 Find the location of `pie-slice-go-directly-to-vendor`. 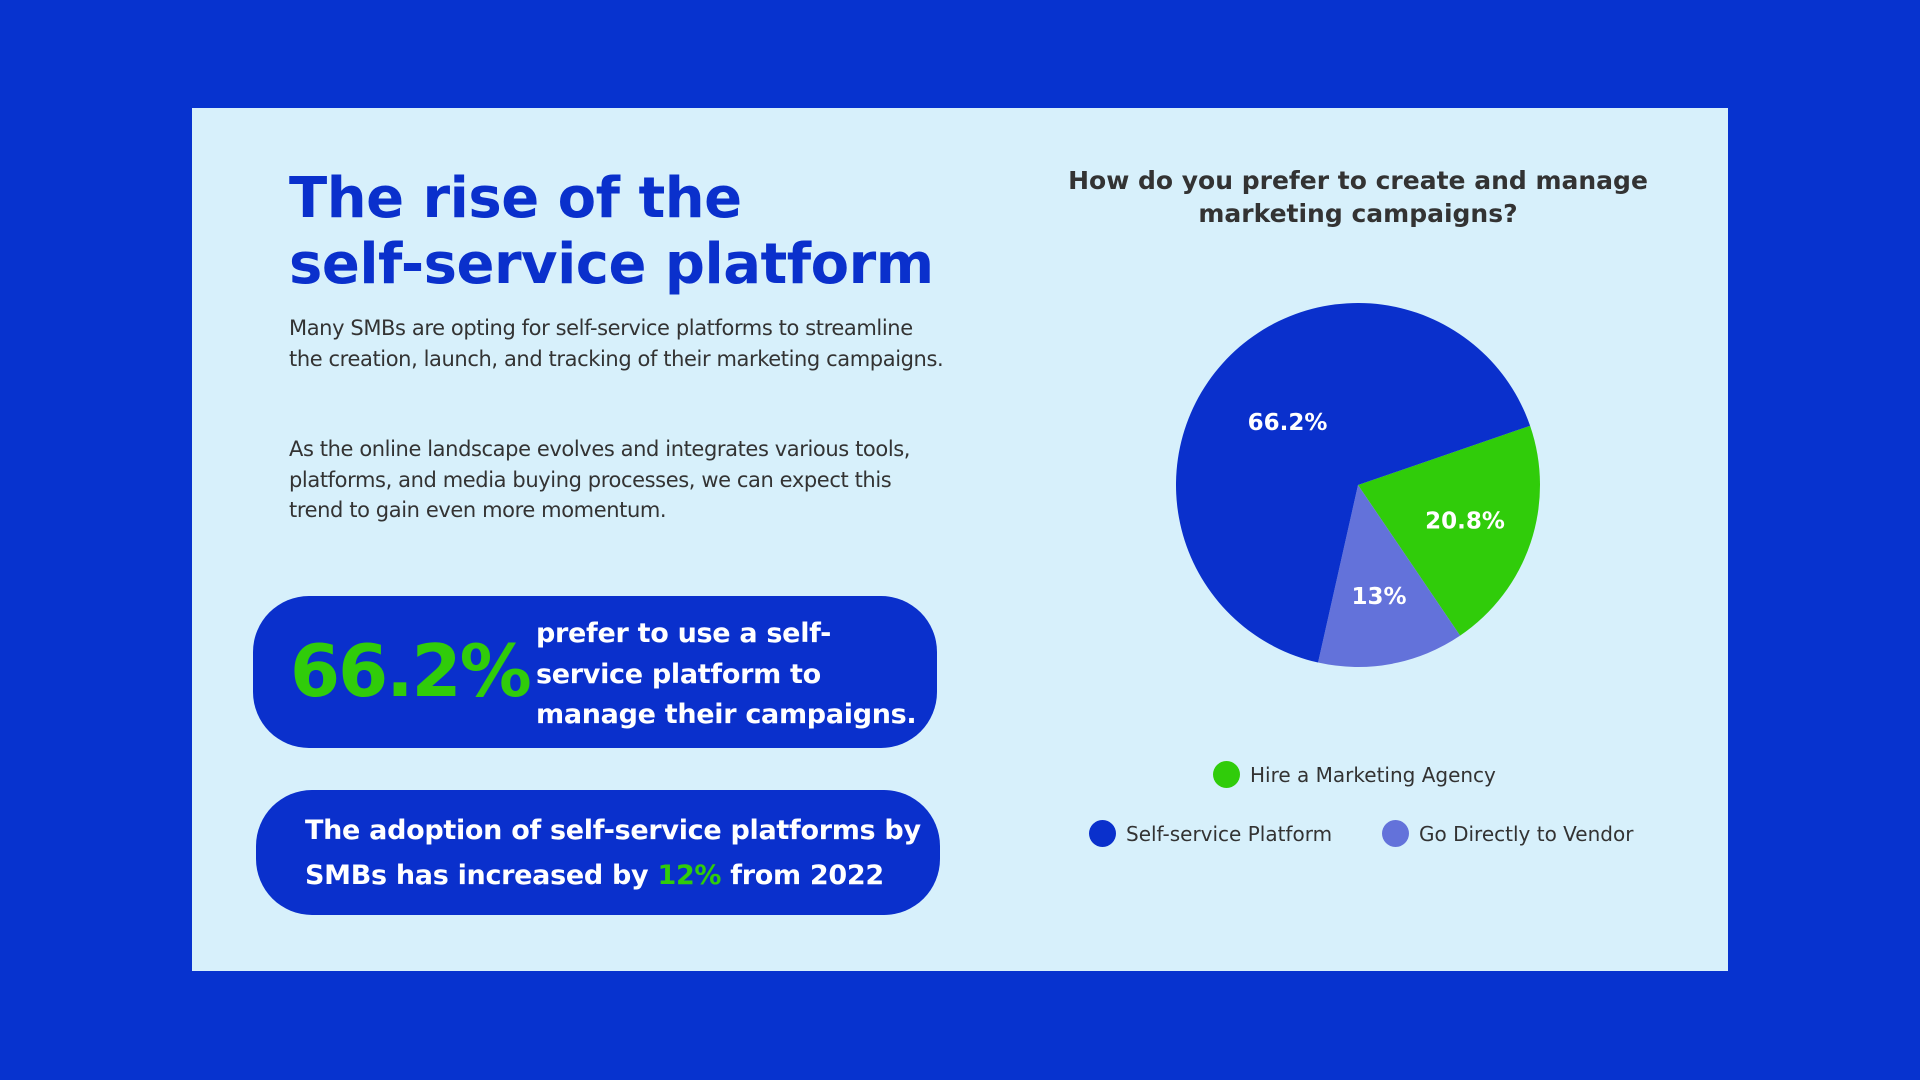

pie-slice-go-directly-to-vendor is located at coordinates (1389, 576).